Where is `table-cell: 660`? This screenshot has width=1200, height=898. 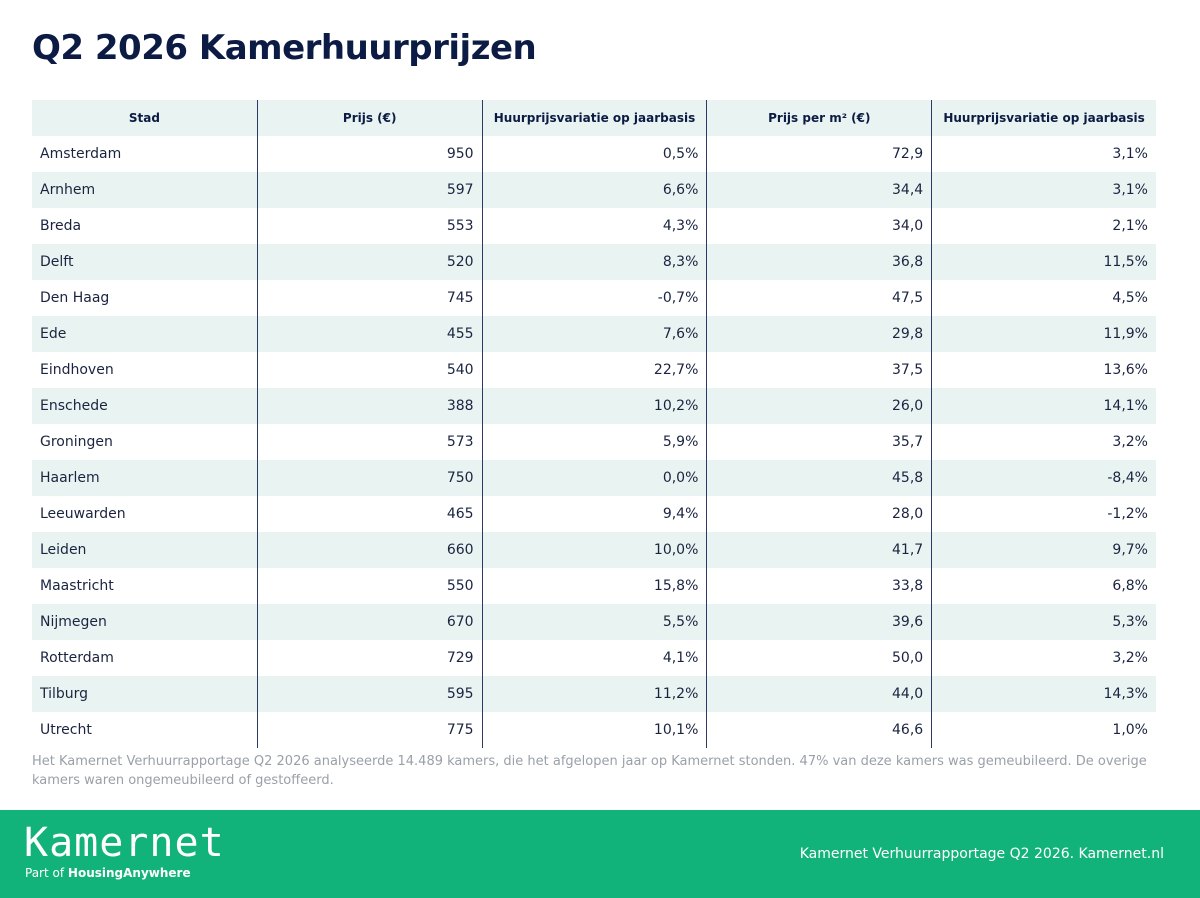 table-cell: 660 is located at coordinates (369, 550).